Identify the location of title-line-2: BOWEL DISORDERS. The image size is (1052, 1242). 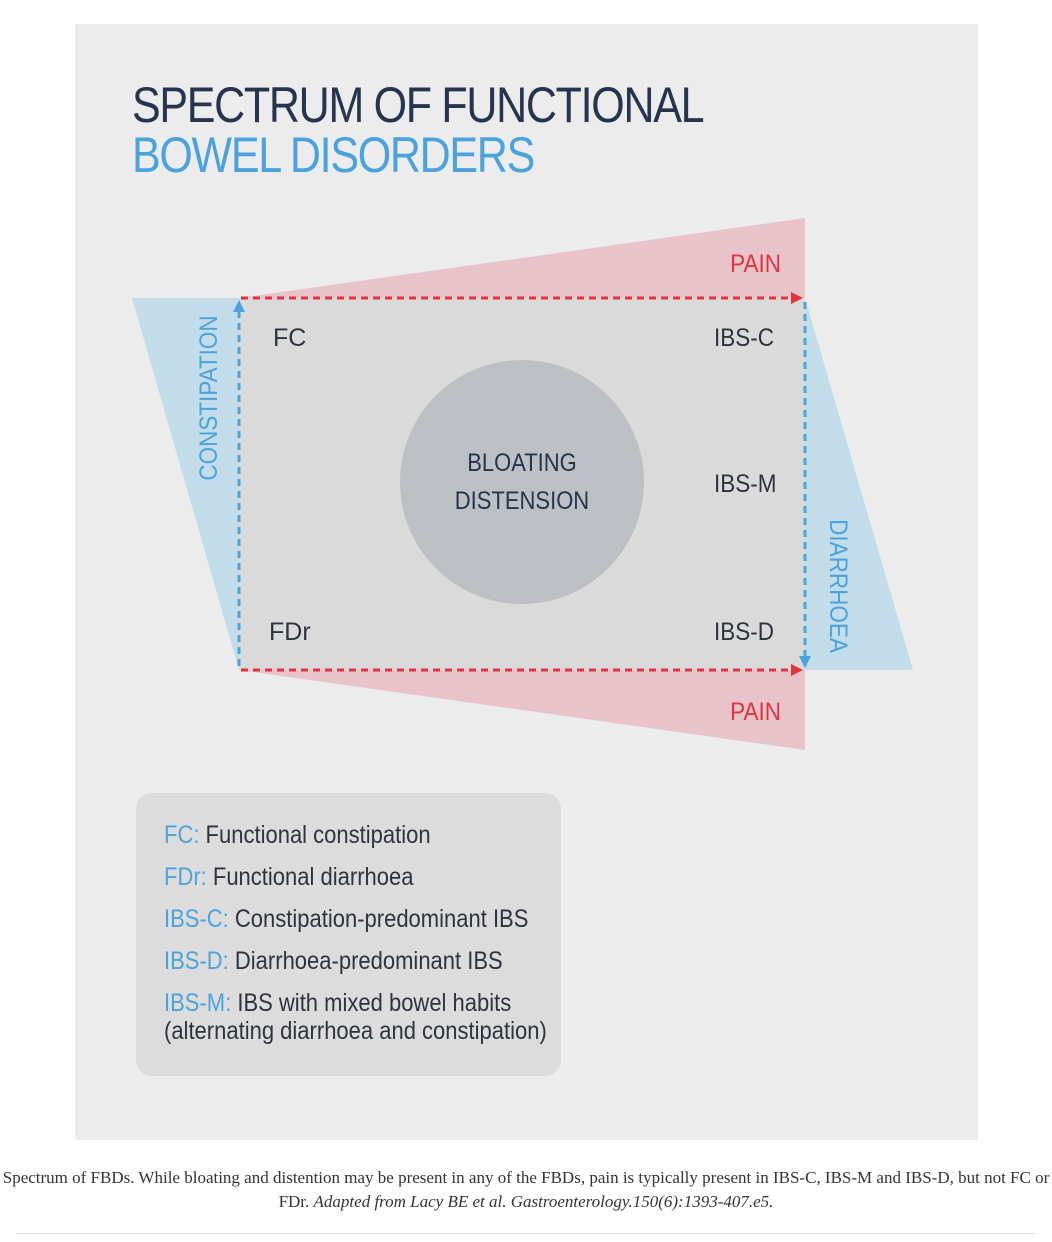
(333, 155).